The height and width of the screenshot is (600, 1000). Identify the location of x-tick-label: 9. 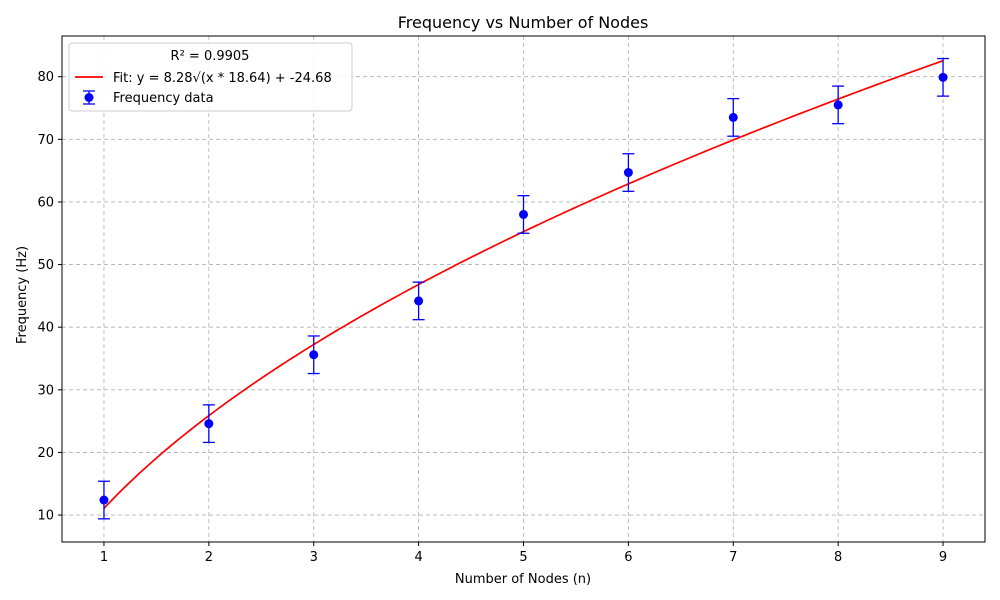
(943, 557).